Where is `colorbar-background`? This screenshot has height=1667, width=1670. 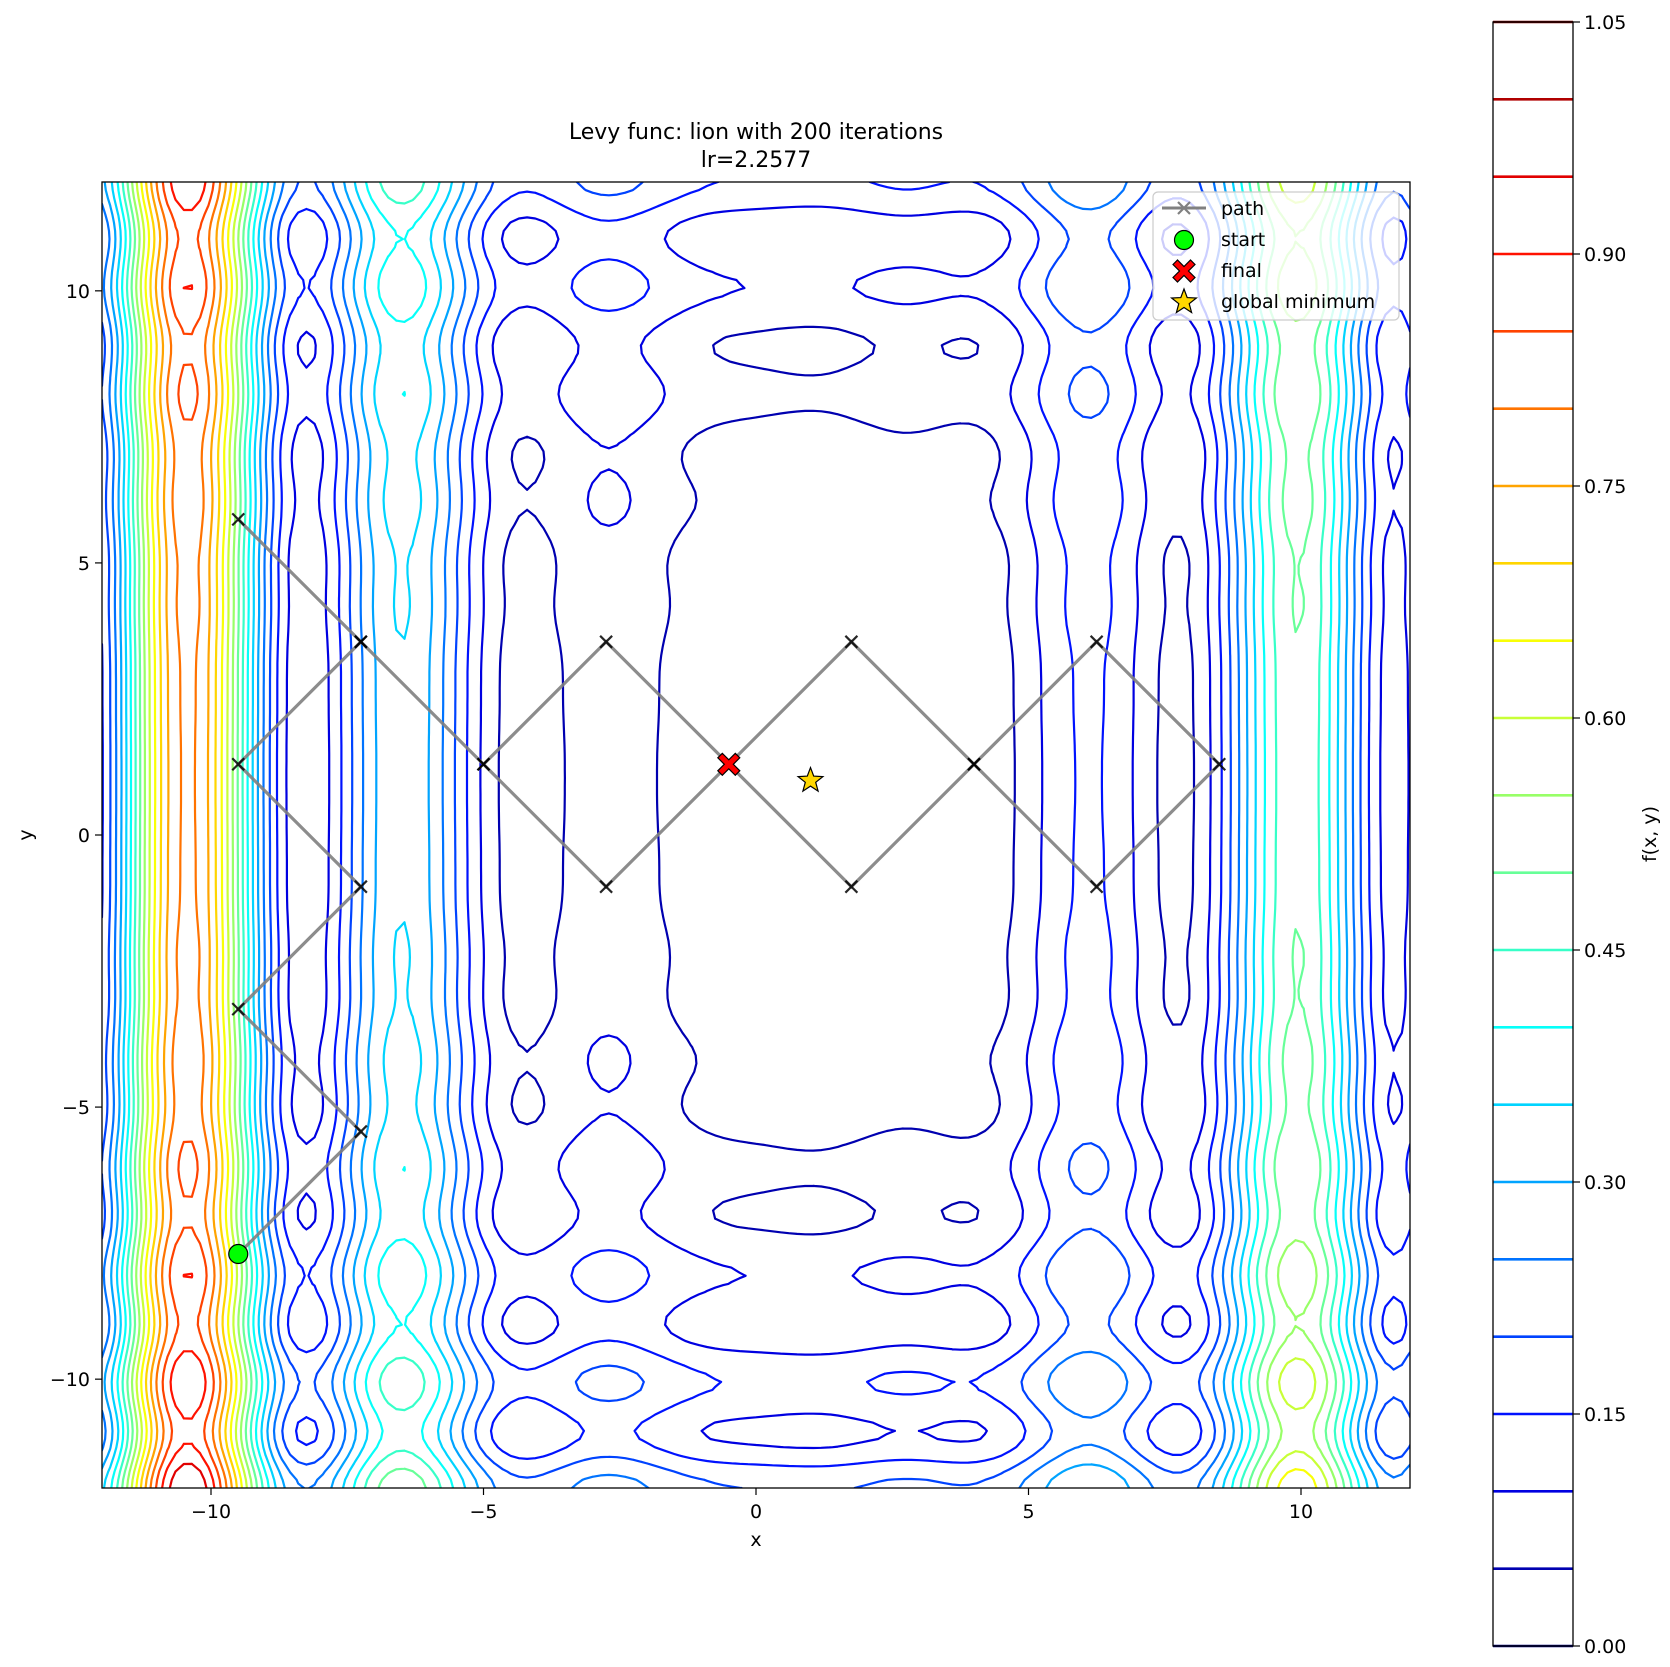 colorbar-background is located at coordinates (1533, 834).